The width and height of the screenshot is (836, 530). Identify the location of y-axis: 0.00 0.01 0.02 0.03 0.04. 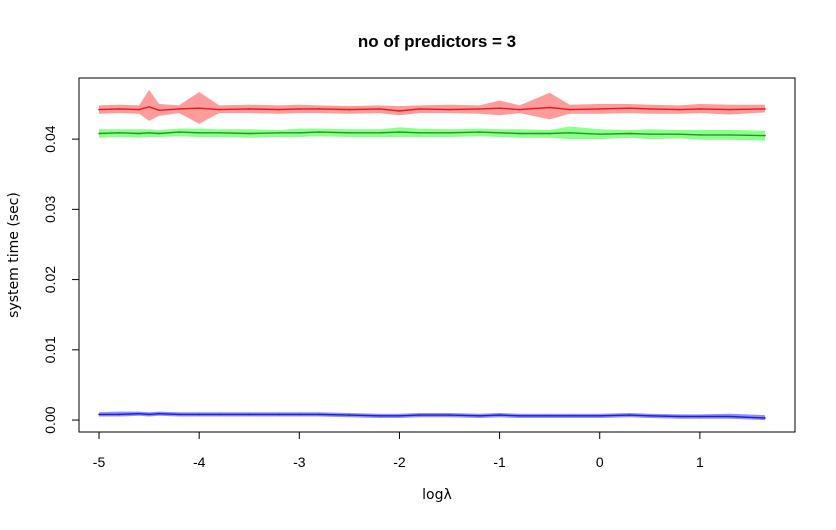
(61, 279).